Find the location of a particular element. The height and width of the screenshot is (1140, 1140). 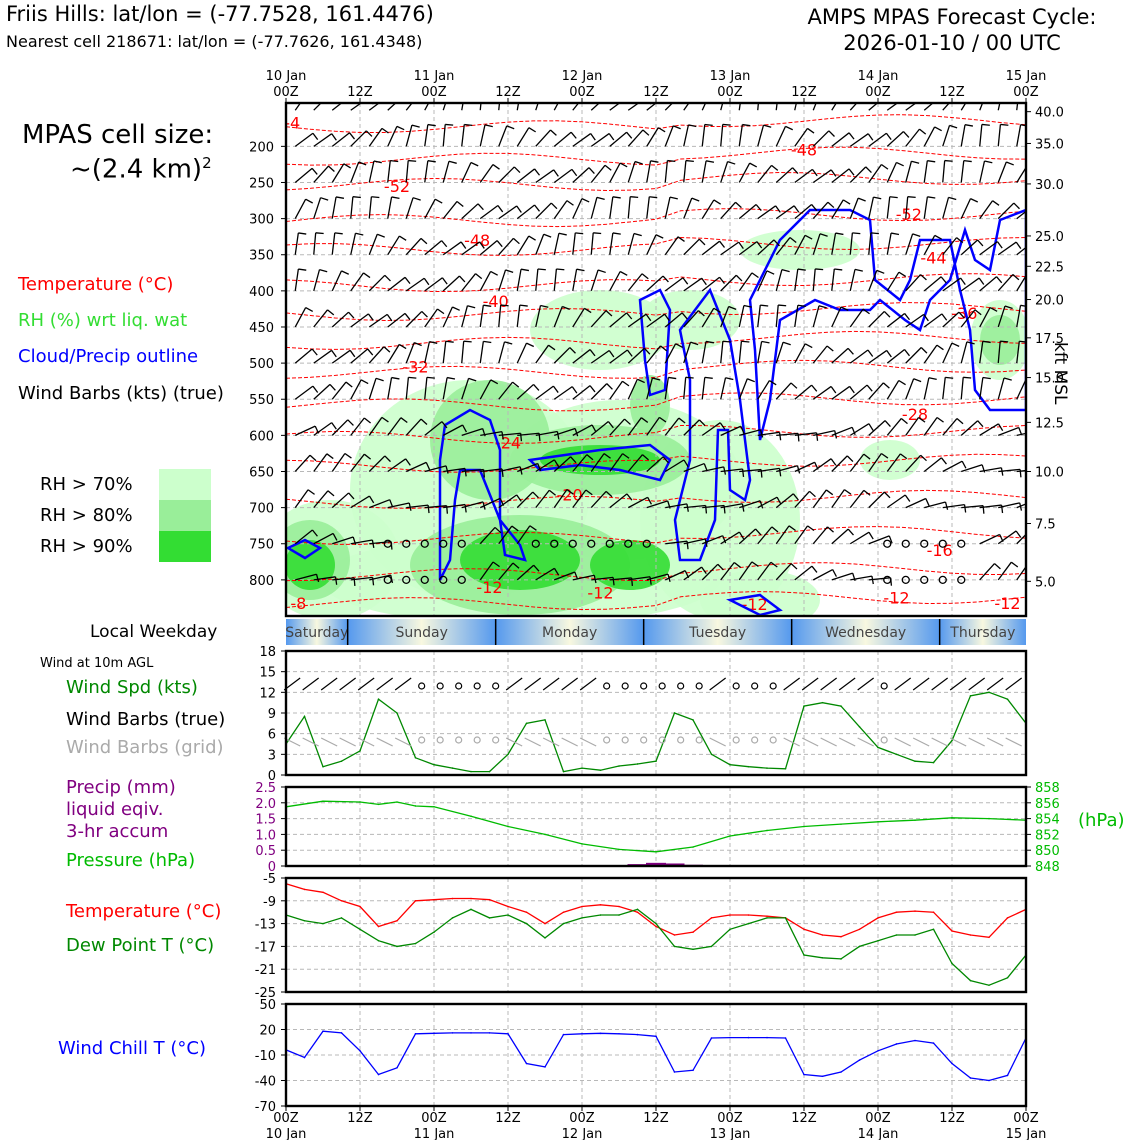

temperature-contour-label: -12 is located at coordinates (600, 593).